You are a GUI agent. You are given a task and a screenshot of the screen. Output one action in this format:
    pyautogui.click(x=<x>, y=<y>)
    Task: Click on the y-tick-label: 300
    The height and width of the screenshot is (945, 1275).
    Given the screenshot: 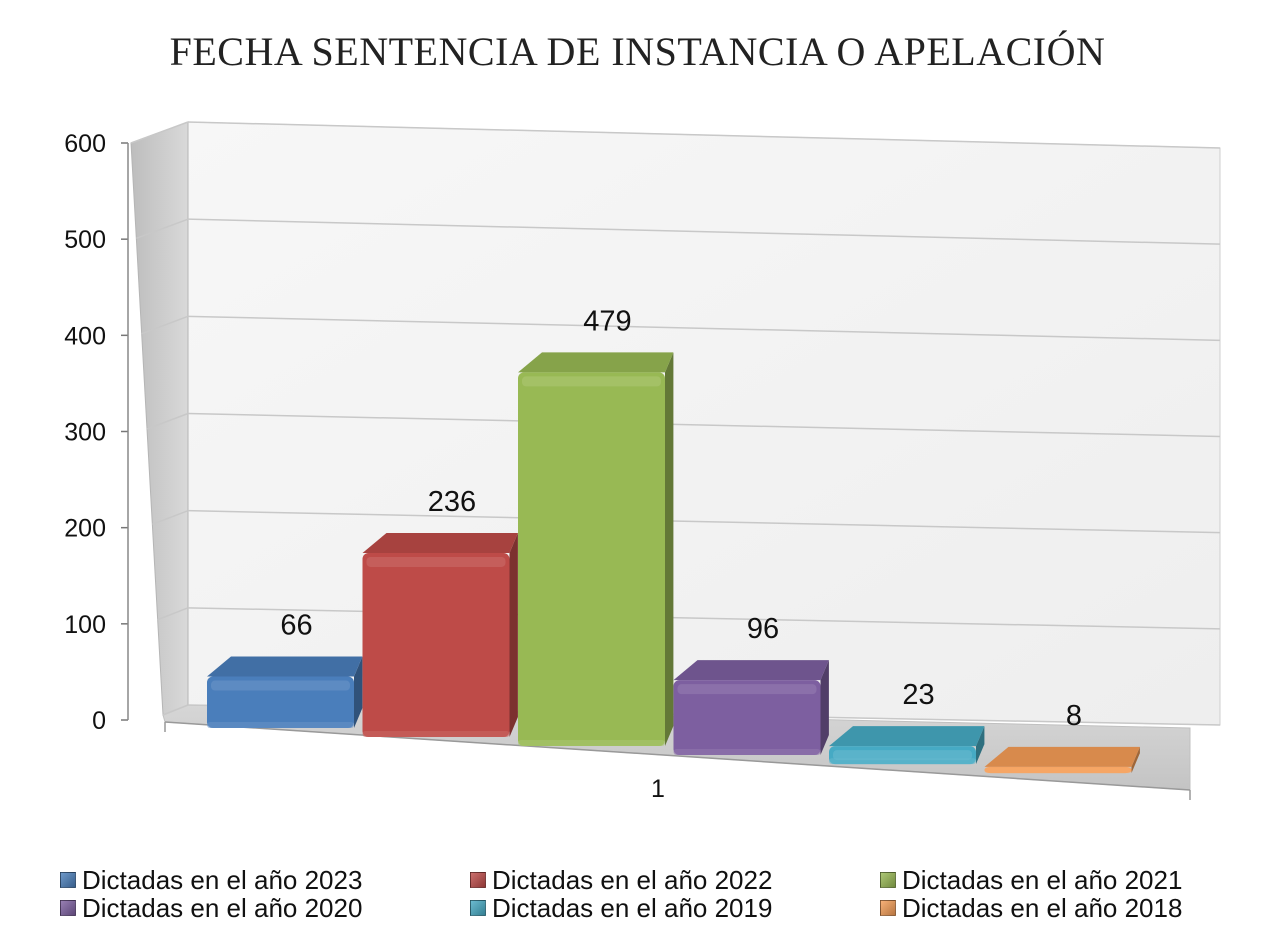 What is the action you would take?
    pyautogui.click(x=85, y=433)
    